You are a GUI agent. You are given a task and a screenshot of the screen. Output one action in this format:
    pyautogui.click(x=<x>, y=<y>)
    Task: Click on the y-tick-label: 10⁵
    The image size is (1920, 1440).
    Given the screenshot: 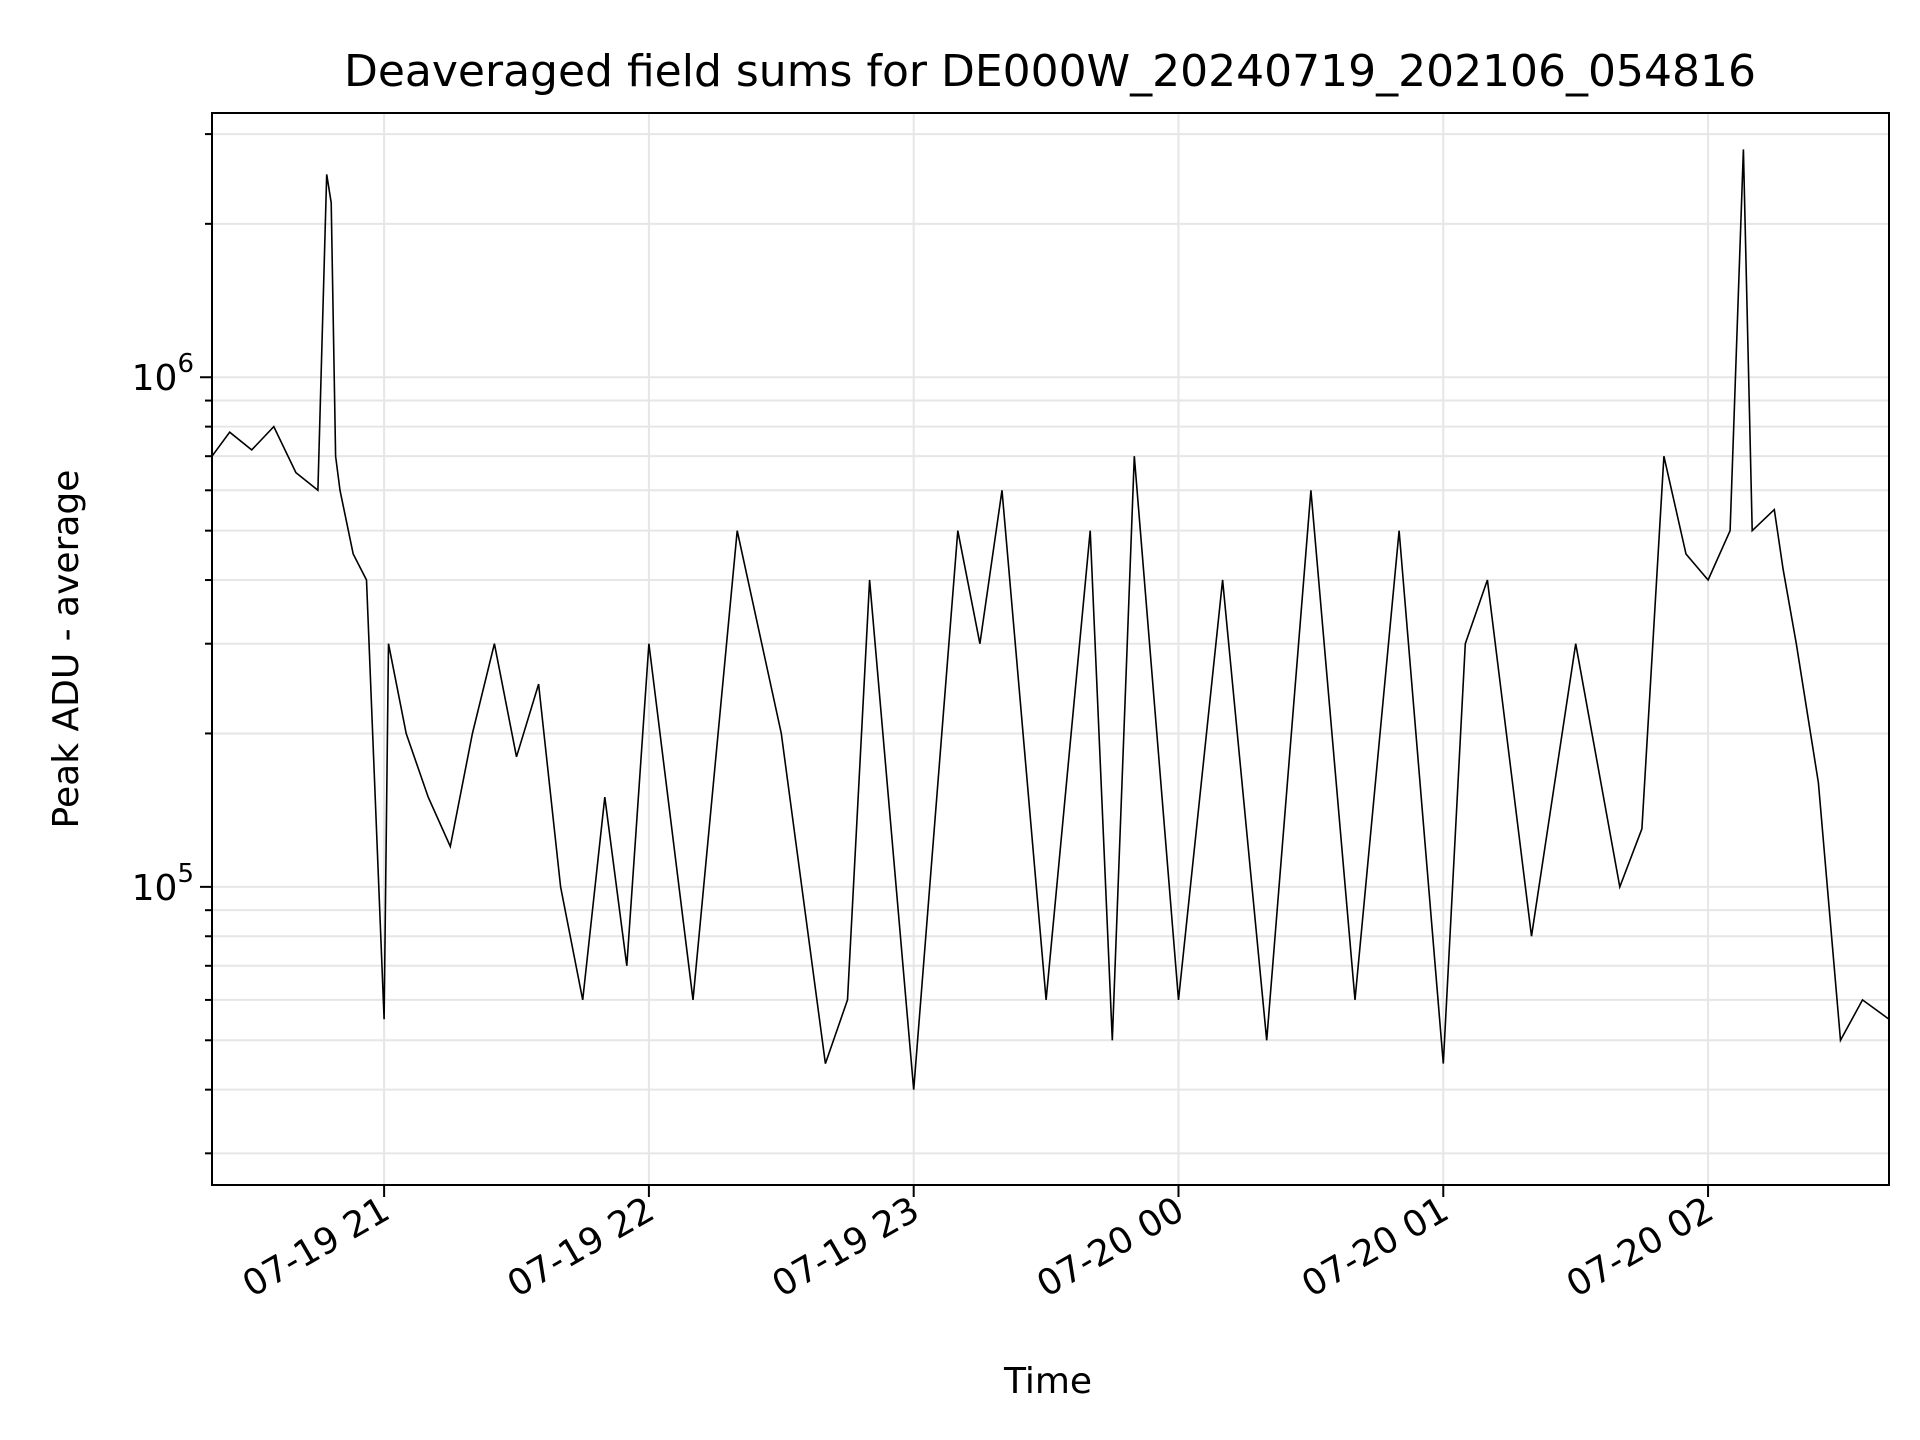 What is the action you would take?
    pyautogui.click(x=163, y=884)
    